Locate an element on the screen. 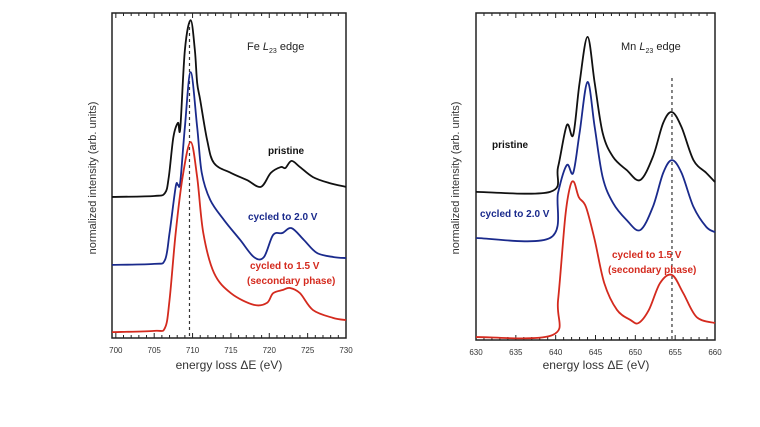 The height and width of the screenshot is (427, 760). x-tick-label: 650 is located at coordinates (635, 352).